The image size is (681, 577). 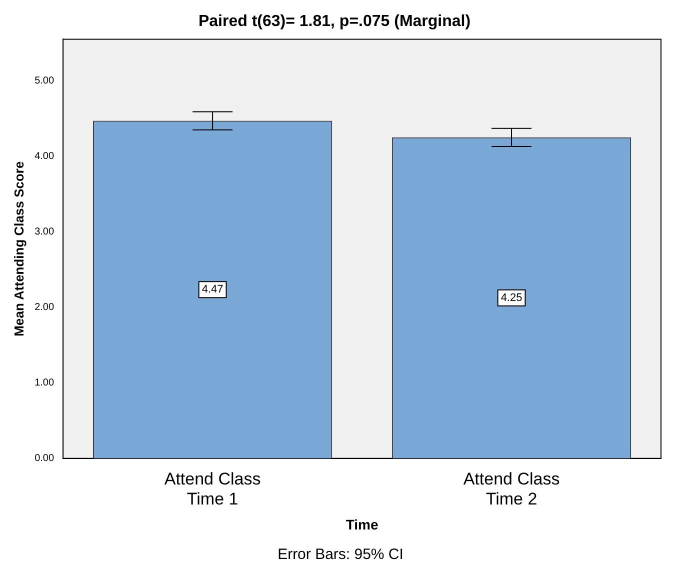 I want to click on x-axis-title: Time, so click(x=362, y=524).